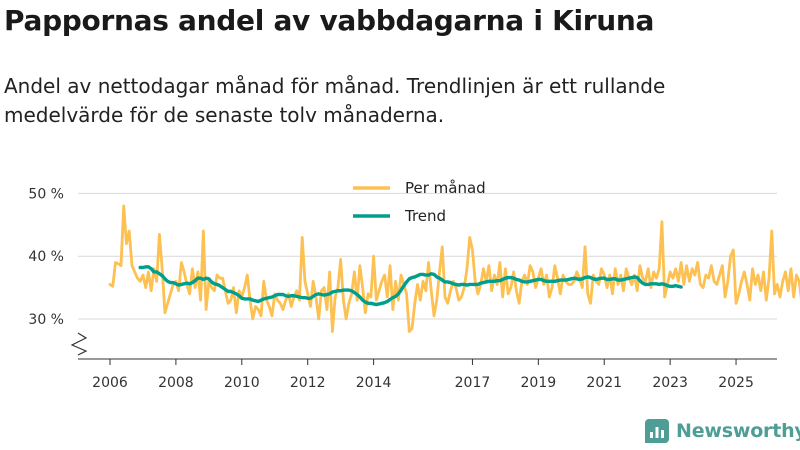  Describe the element at coordinates (79, 344) in the screenshot. I see `axis-break-icon` at that location.